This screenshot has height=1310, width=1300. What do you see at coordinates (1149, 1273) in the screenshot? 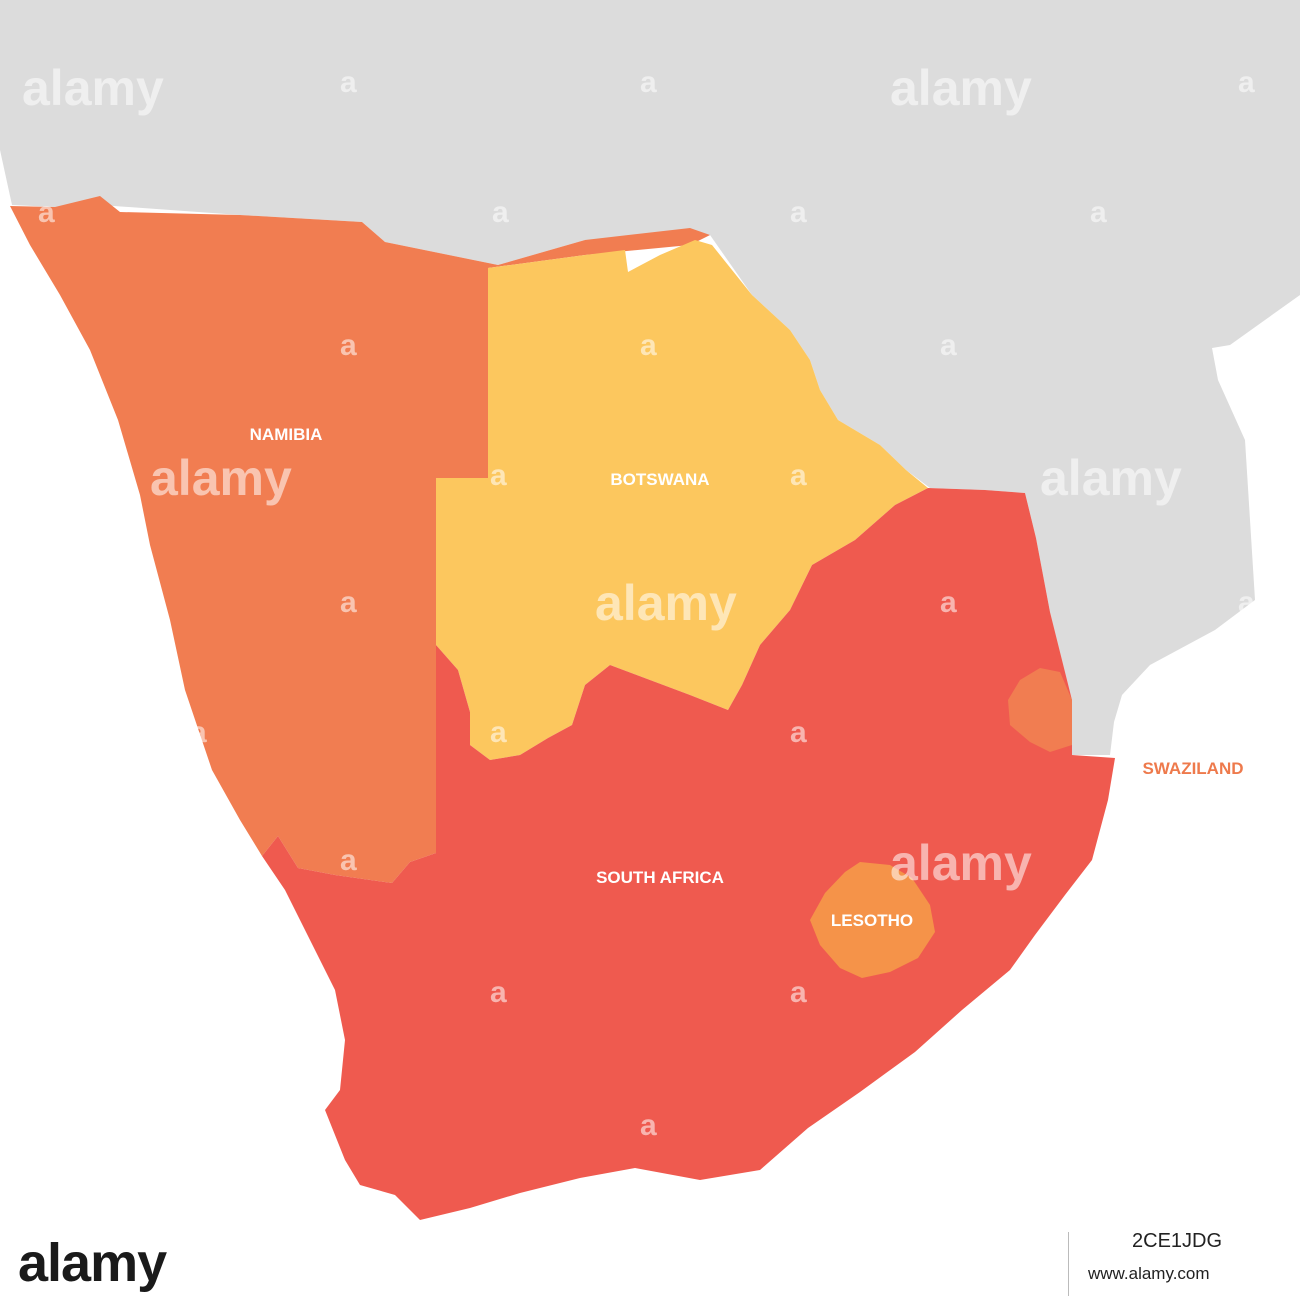
I see `site-url-text: www.alamy.com` at bounding box center [1149, 1273].